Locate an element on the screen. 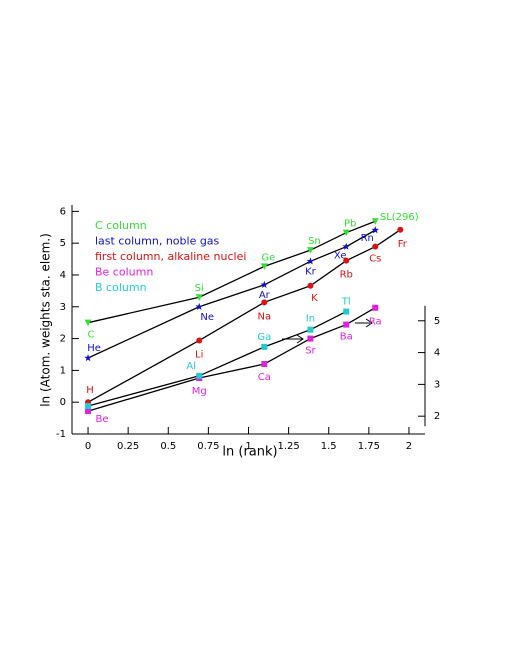  x-tick-label: 1.5 is located at coordinates (329, 446).